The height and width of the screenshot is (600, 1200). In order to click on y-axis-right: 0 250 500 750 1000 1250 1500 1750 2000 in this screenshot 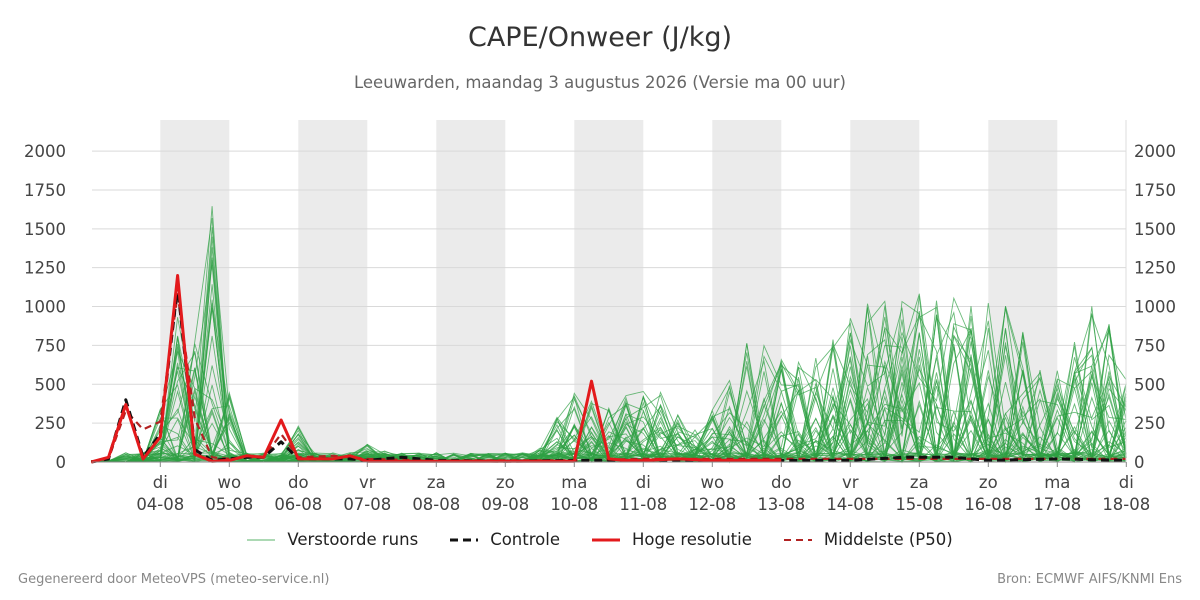, I will do `click(1155, 307)`.